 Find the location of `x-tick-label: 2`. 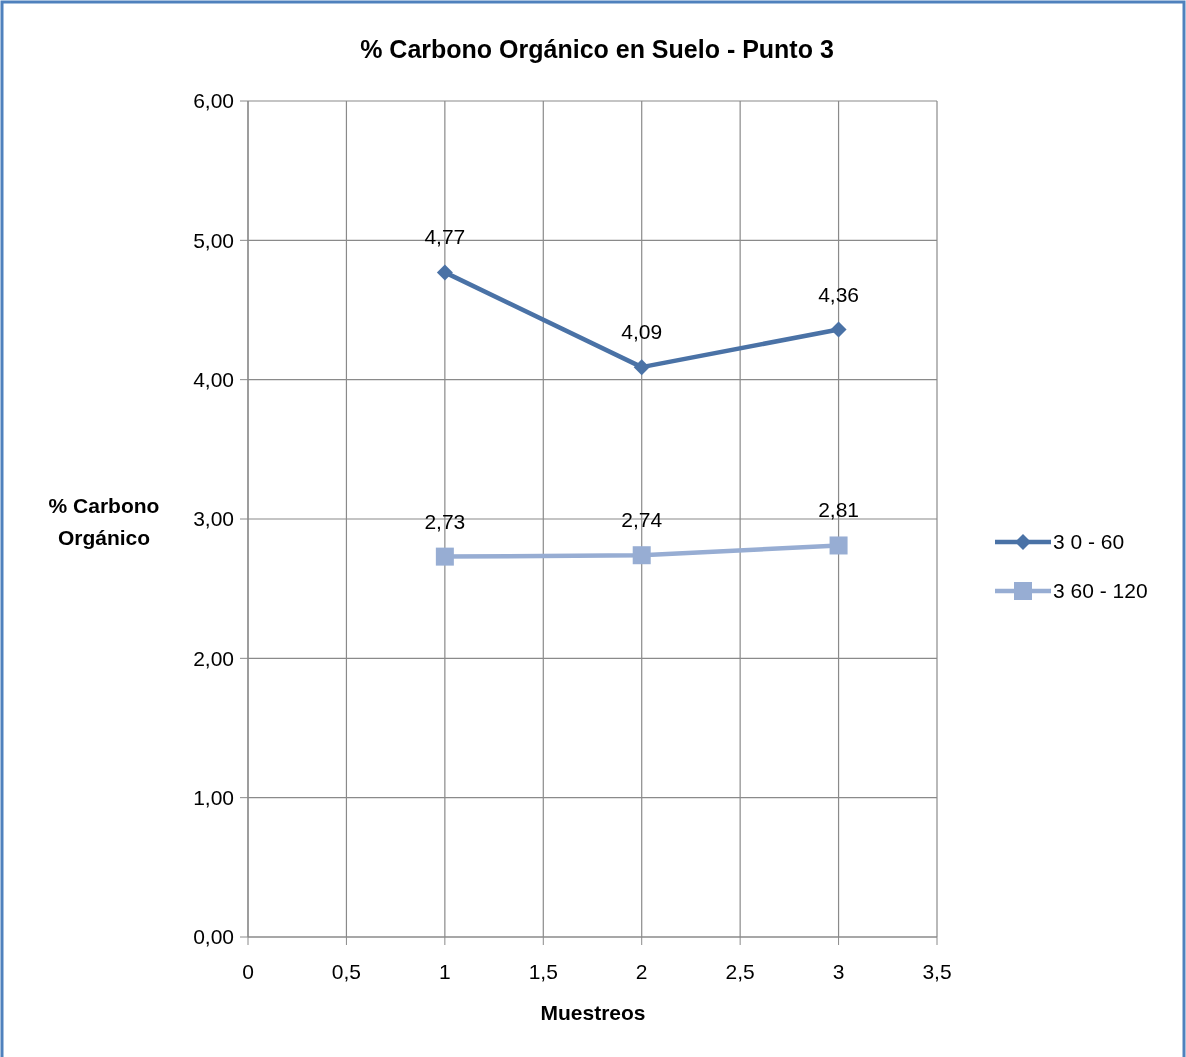

x-tick-label: 2 is located at coordinates (641, 971).